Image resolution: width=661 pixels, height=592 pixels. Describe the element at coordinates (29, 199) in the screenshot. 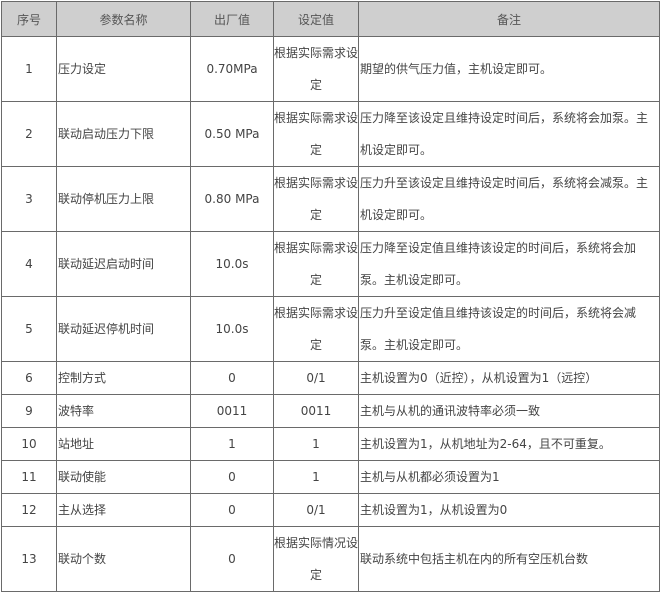

I see `row-number: 3` at that location.